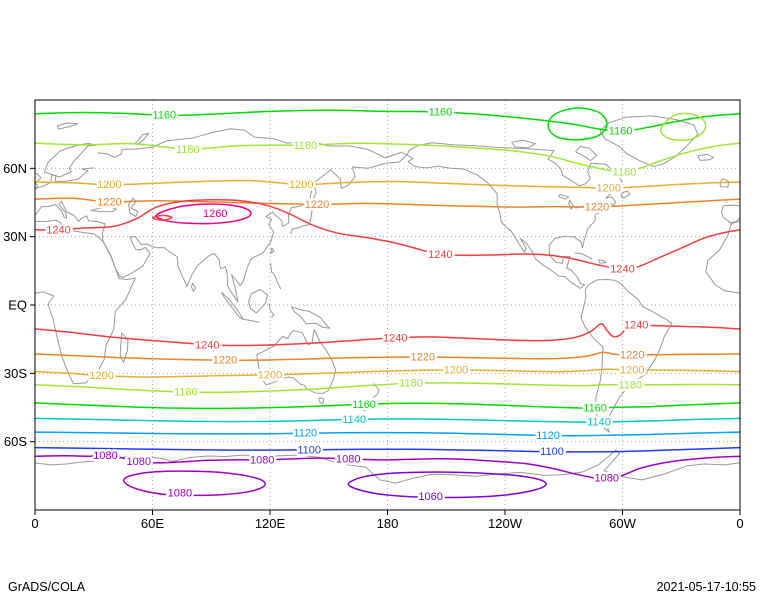 This screenshot has width=777, height=600. I want to click on y-tick-label: 60N, so click(15, 168).